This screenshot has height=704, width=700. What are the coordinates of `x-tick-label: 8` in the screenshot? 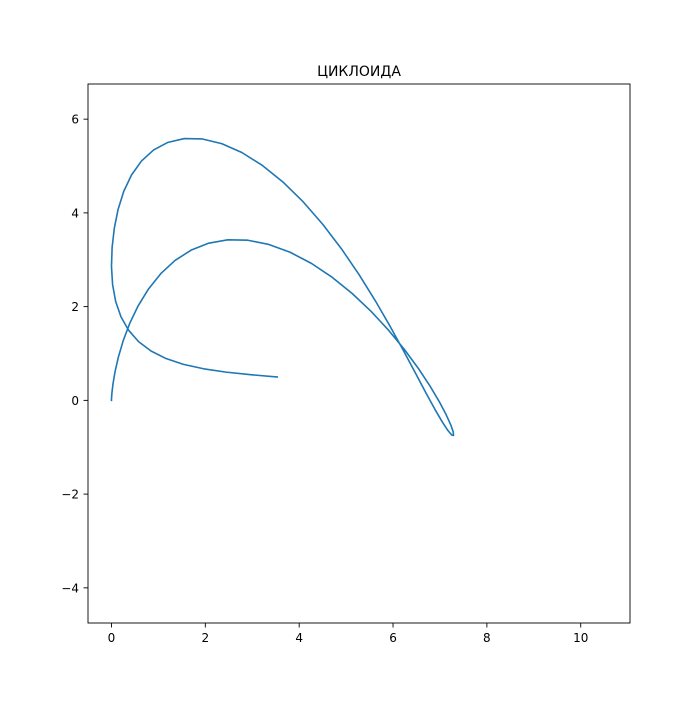 It's located at (487, 638).